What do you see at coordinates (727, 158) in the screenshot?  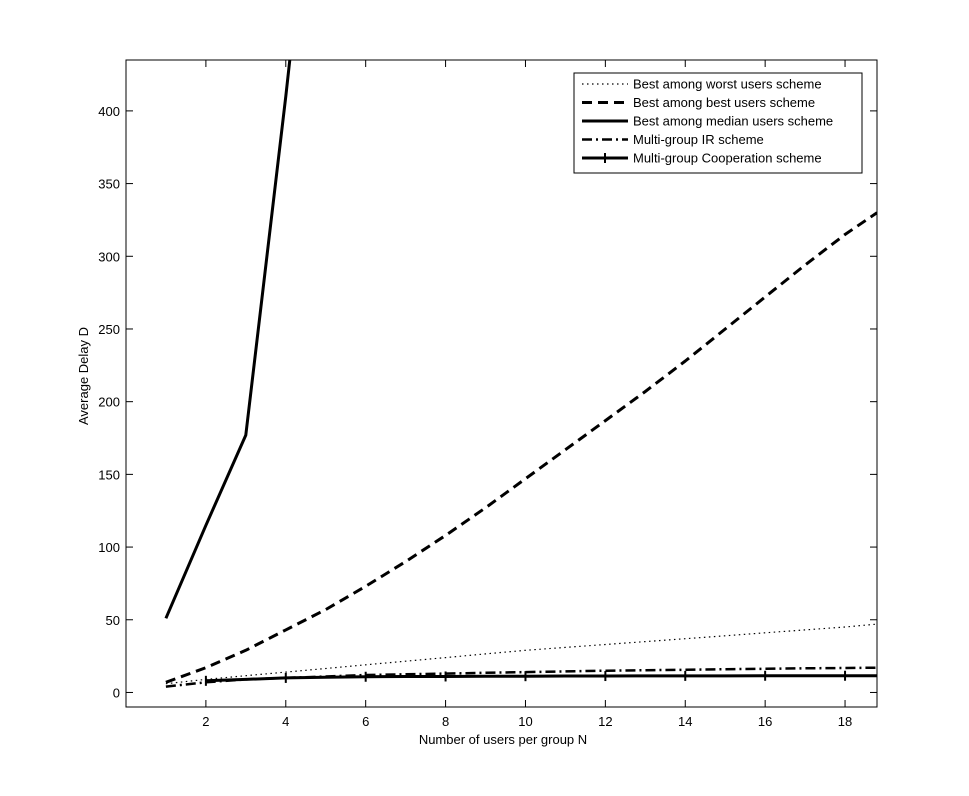 I see `legend-label: Multi-group Cooperation scheme` at bounding box center [727, 158].